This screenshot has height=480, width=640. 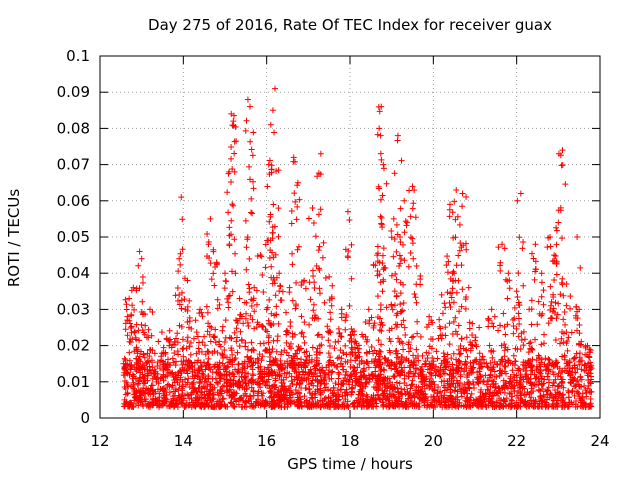 What do you see at coordinates (73, 346) in the screenshot?
I see `y-tick-label: 0.02` at bounding box center [73, 346].